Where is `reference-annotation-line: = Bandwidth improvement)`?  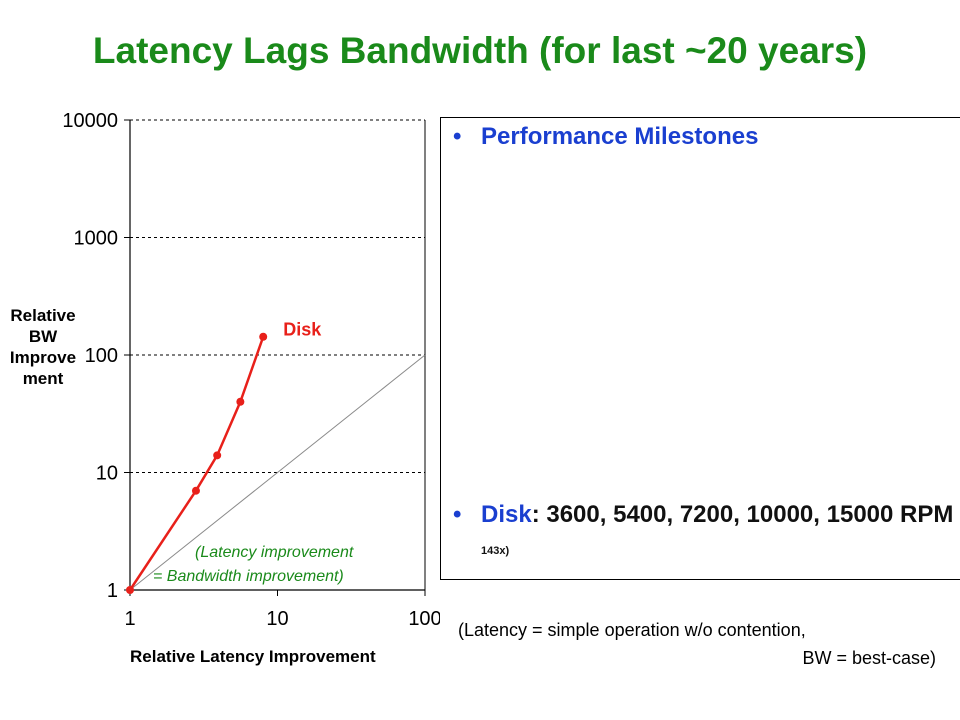 reference-annotation-line: = Bandwidth improvement) is located at coordinates (248, 576).